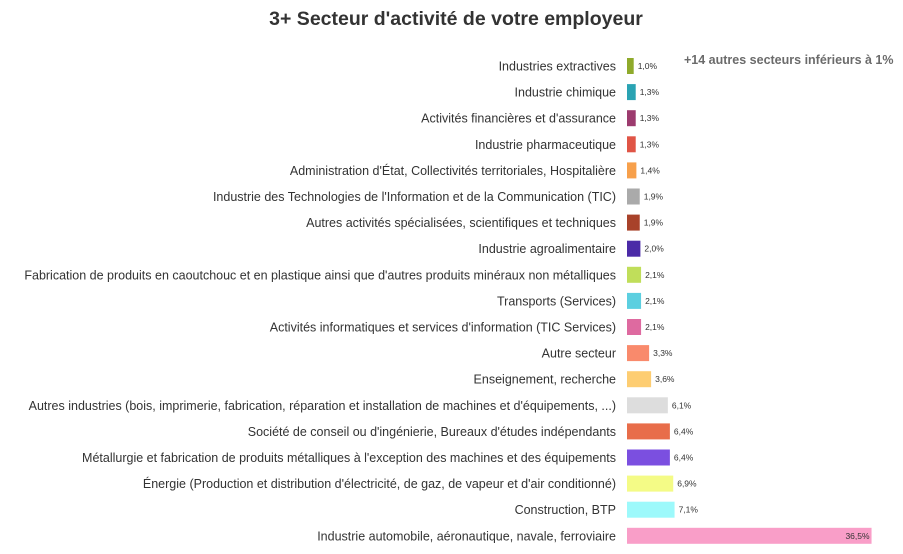  Describe the element at coordinates (545, 380) in the screenshot. I see `category-label: Enseignement, recherche` at that location.